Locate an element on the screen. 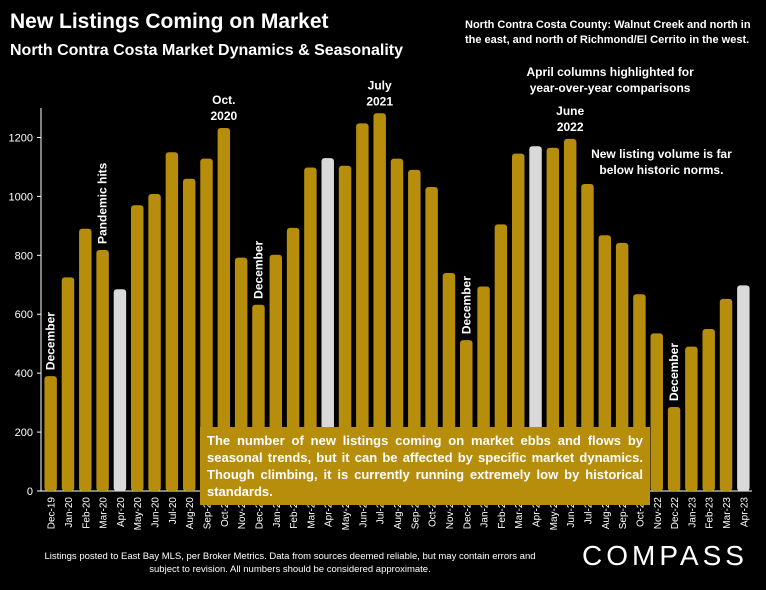 This screenshot has width=766, height=590. x-tick-label: Dec-19 is located at coordinates (52, 513).